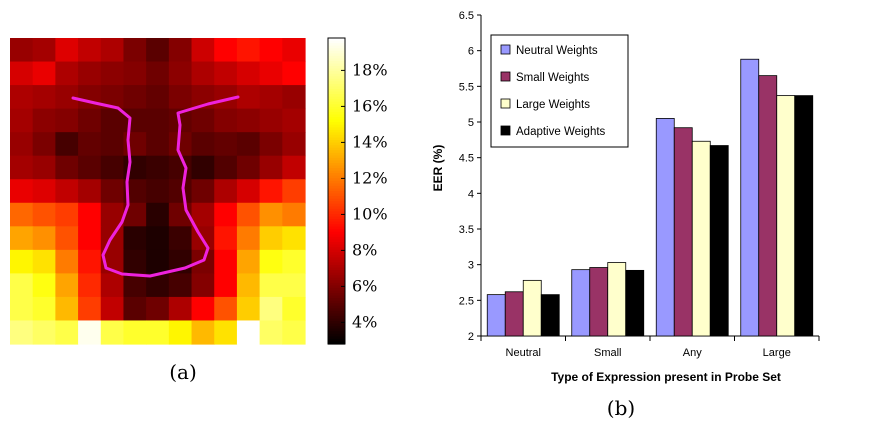 The height and width of the screenshot is (421, 879). What do you see at coordinates (466, 159) in the screenshot?
I see `y-tick-label: 4.5` at bounding box center [466, 159].